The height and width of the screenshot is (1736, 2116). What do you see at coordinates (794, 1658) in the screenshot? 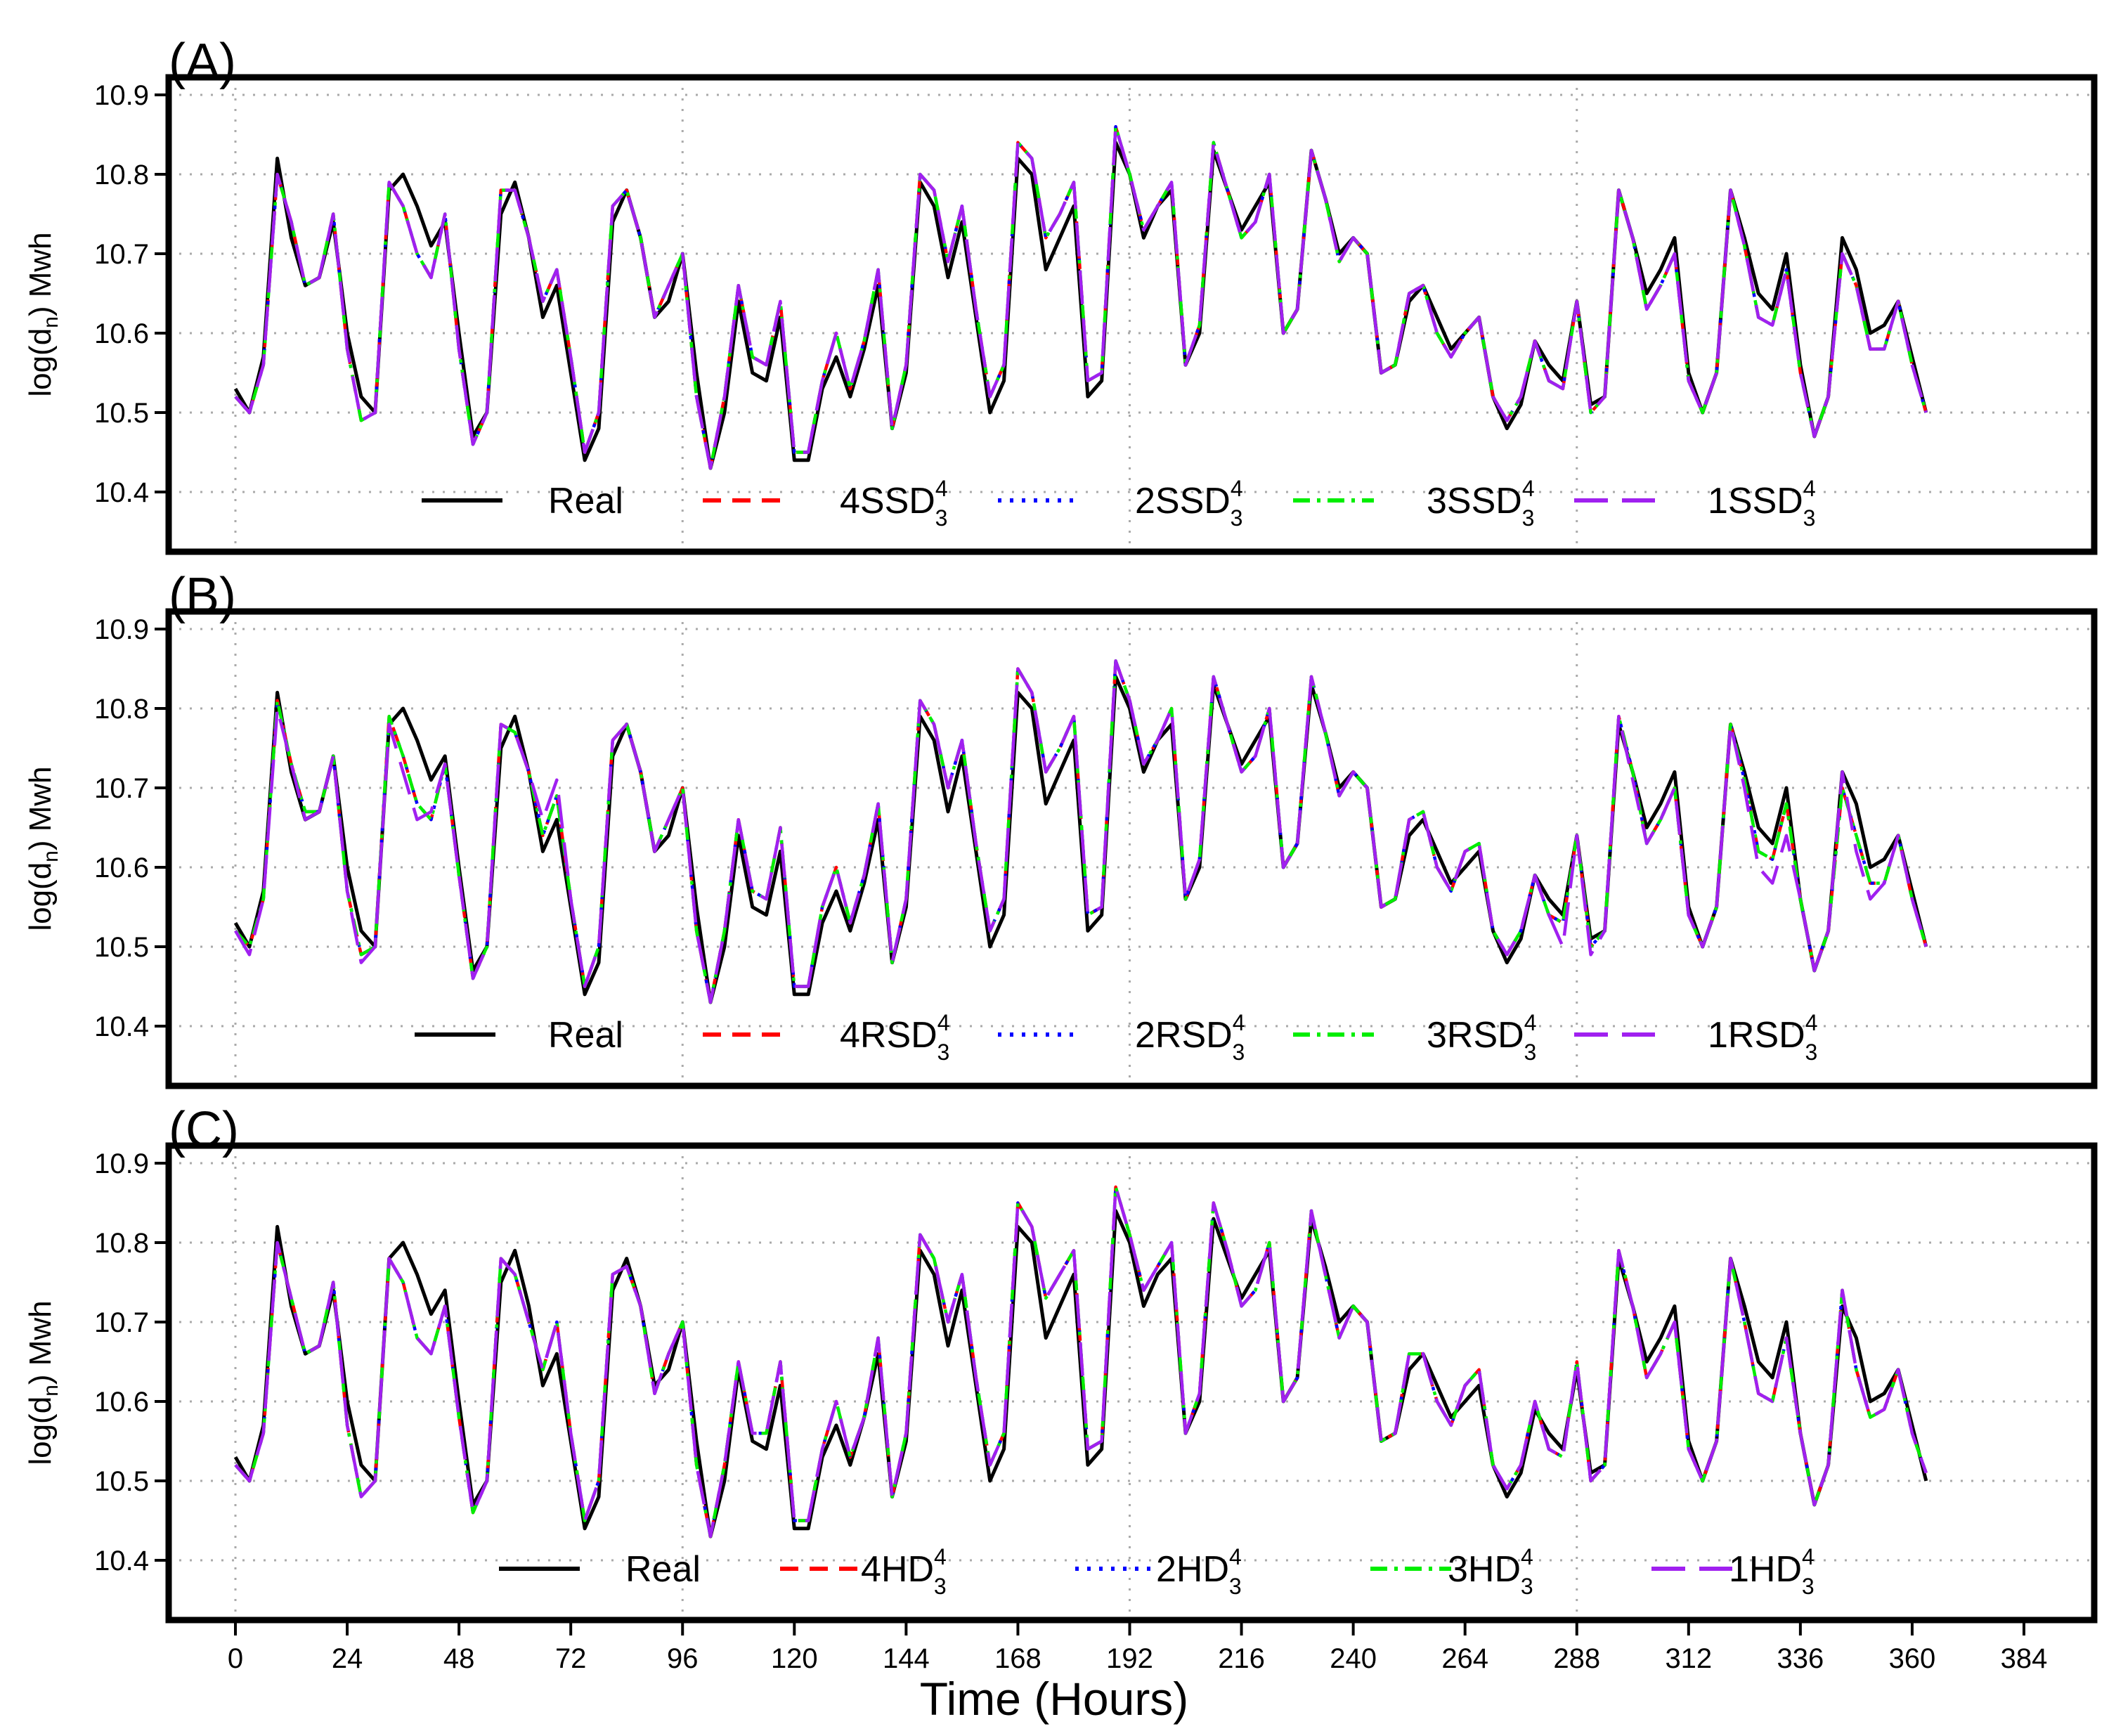
I see `x-tick-label: 120` at bounding box center [794, 1658].